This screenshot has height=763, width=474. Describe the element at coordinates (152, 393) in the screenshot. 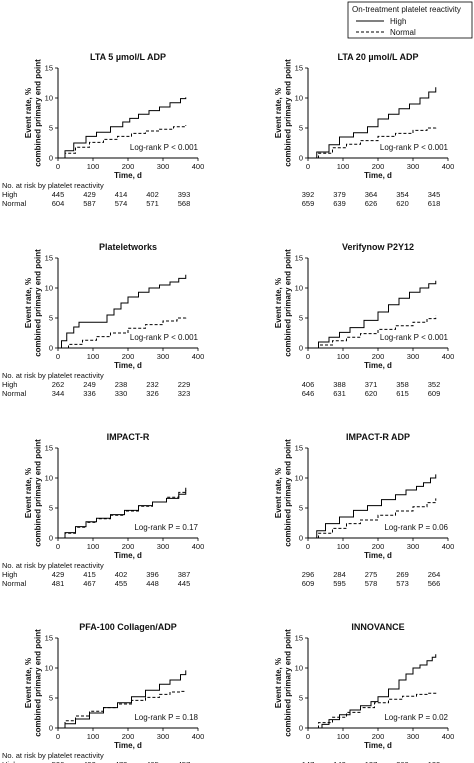

I see `risk-value-normal: 326` at that location.